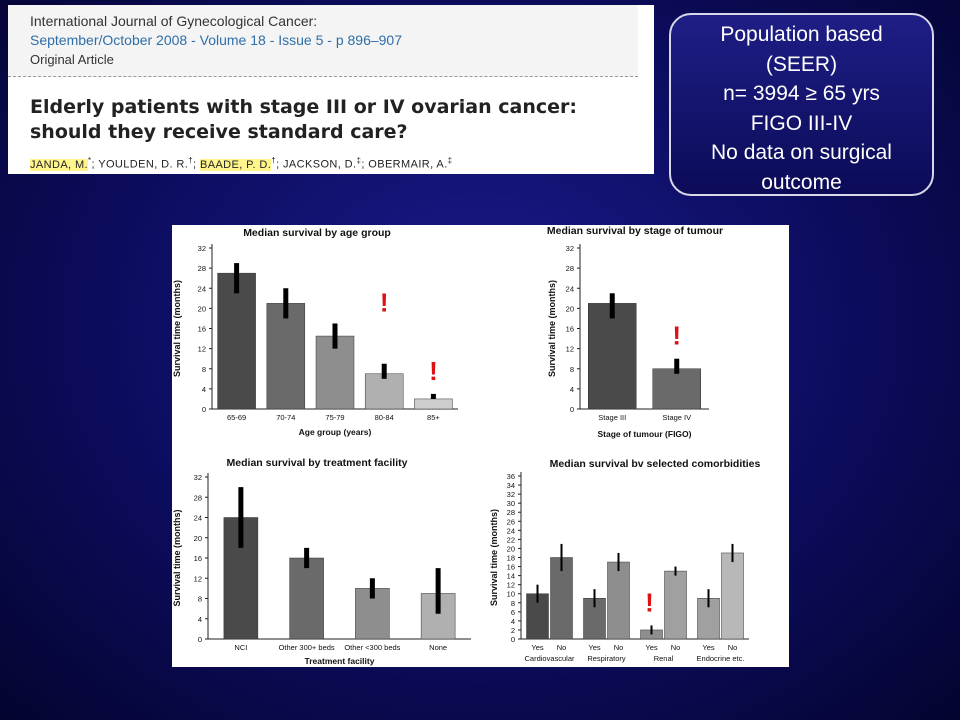  What do you see at coordinates (384, 417) in the screenshot?
I see `x-tick-label: 80-84` at bounding box center [384, 417].